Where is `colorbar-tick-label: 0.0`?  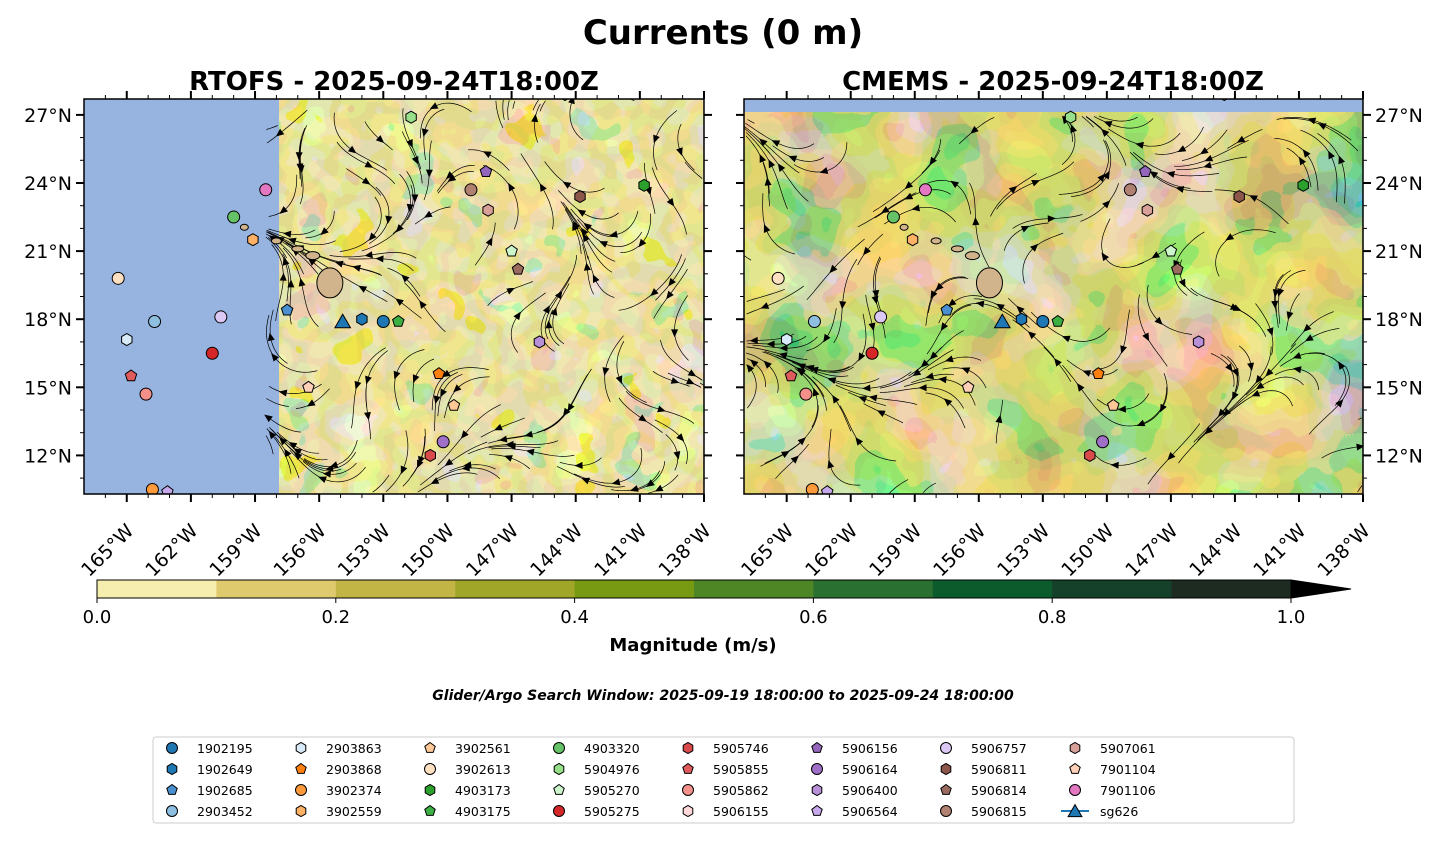
colorbar-tick-label: 0.0 is located at coordinates (97, 617).